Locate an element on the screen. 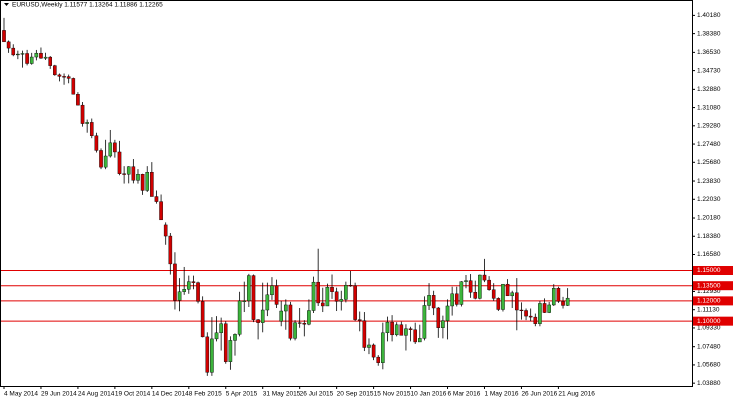 This screenshot has height=400, width=735. y-tick-label: 1.34730 is located at coordinates (709, 70).